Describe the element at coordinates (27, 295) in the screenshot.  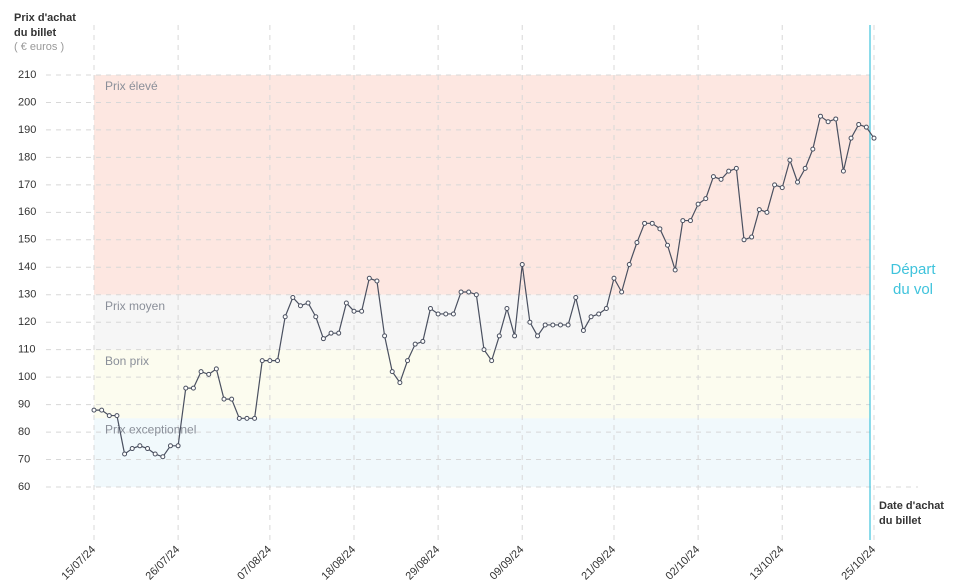
I see `y-tick-label: 130` at that location.